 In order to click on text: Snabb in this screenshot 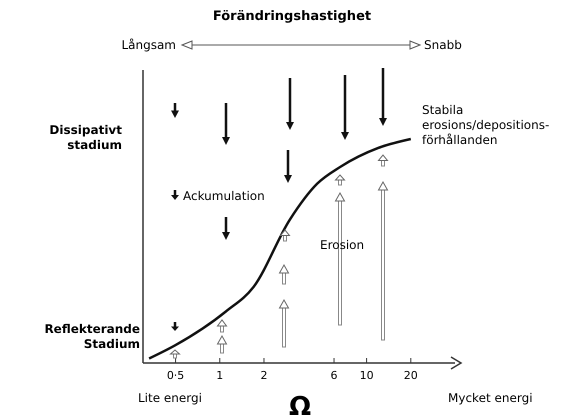, I will do `click(443, 45)`.